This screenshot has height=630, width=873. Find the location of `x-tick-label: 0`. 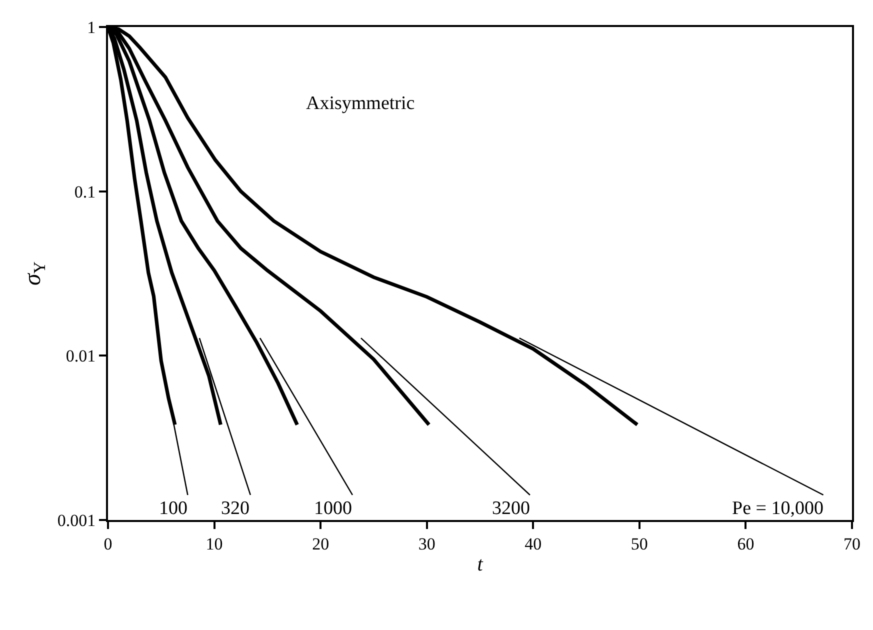

x-tick-label: 0 is located at coordinates (108, 544).